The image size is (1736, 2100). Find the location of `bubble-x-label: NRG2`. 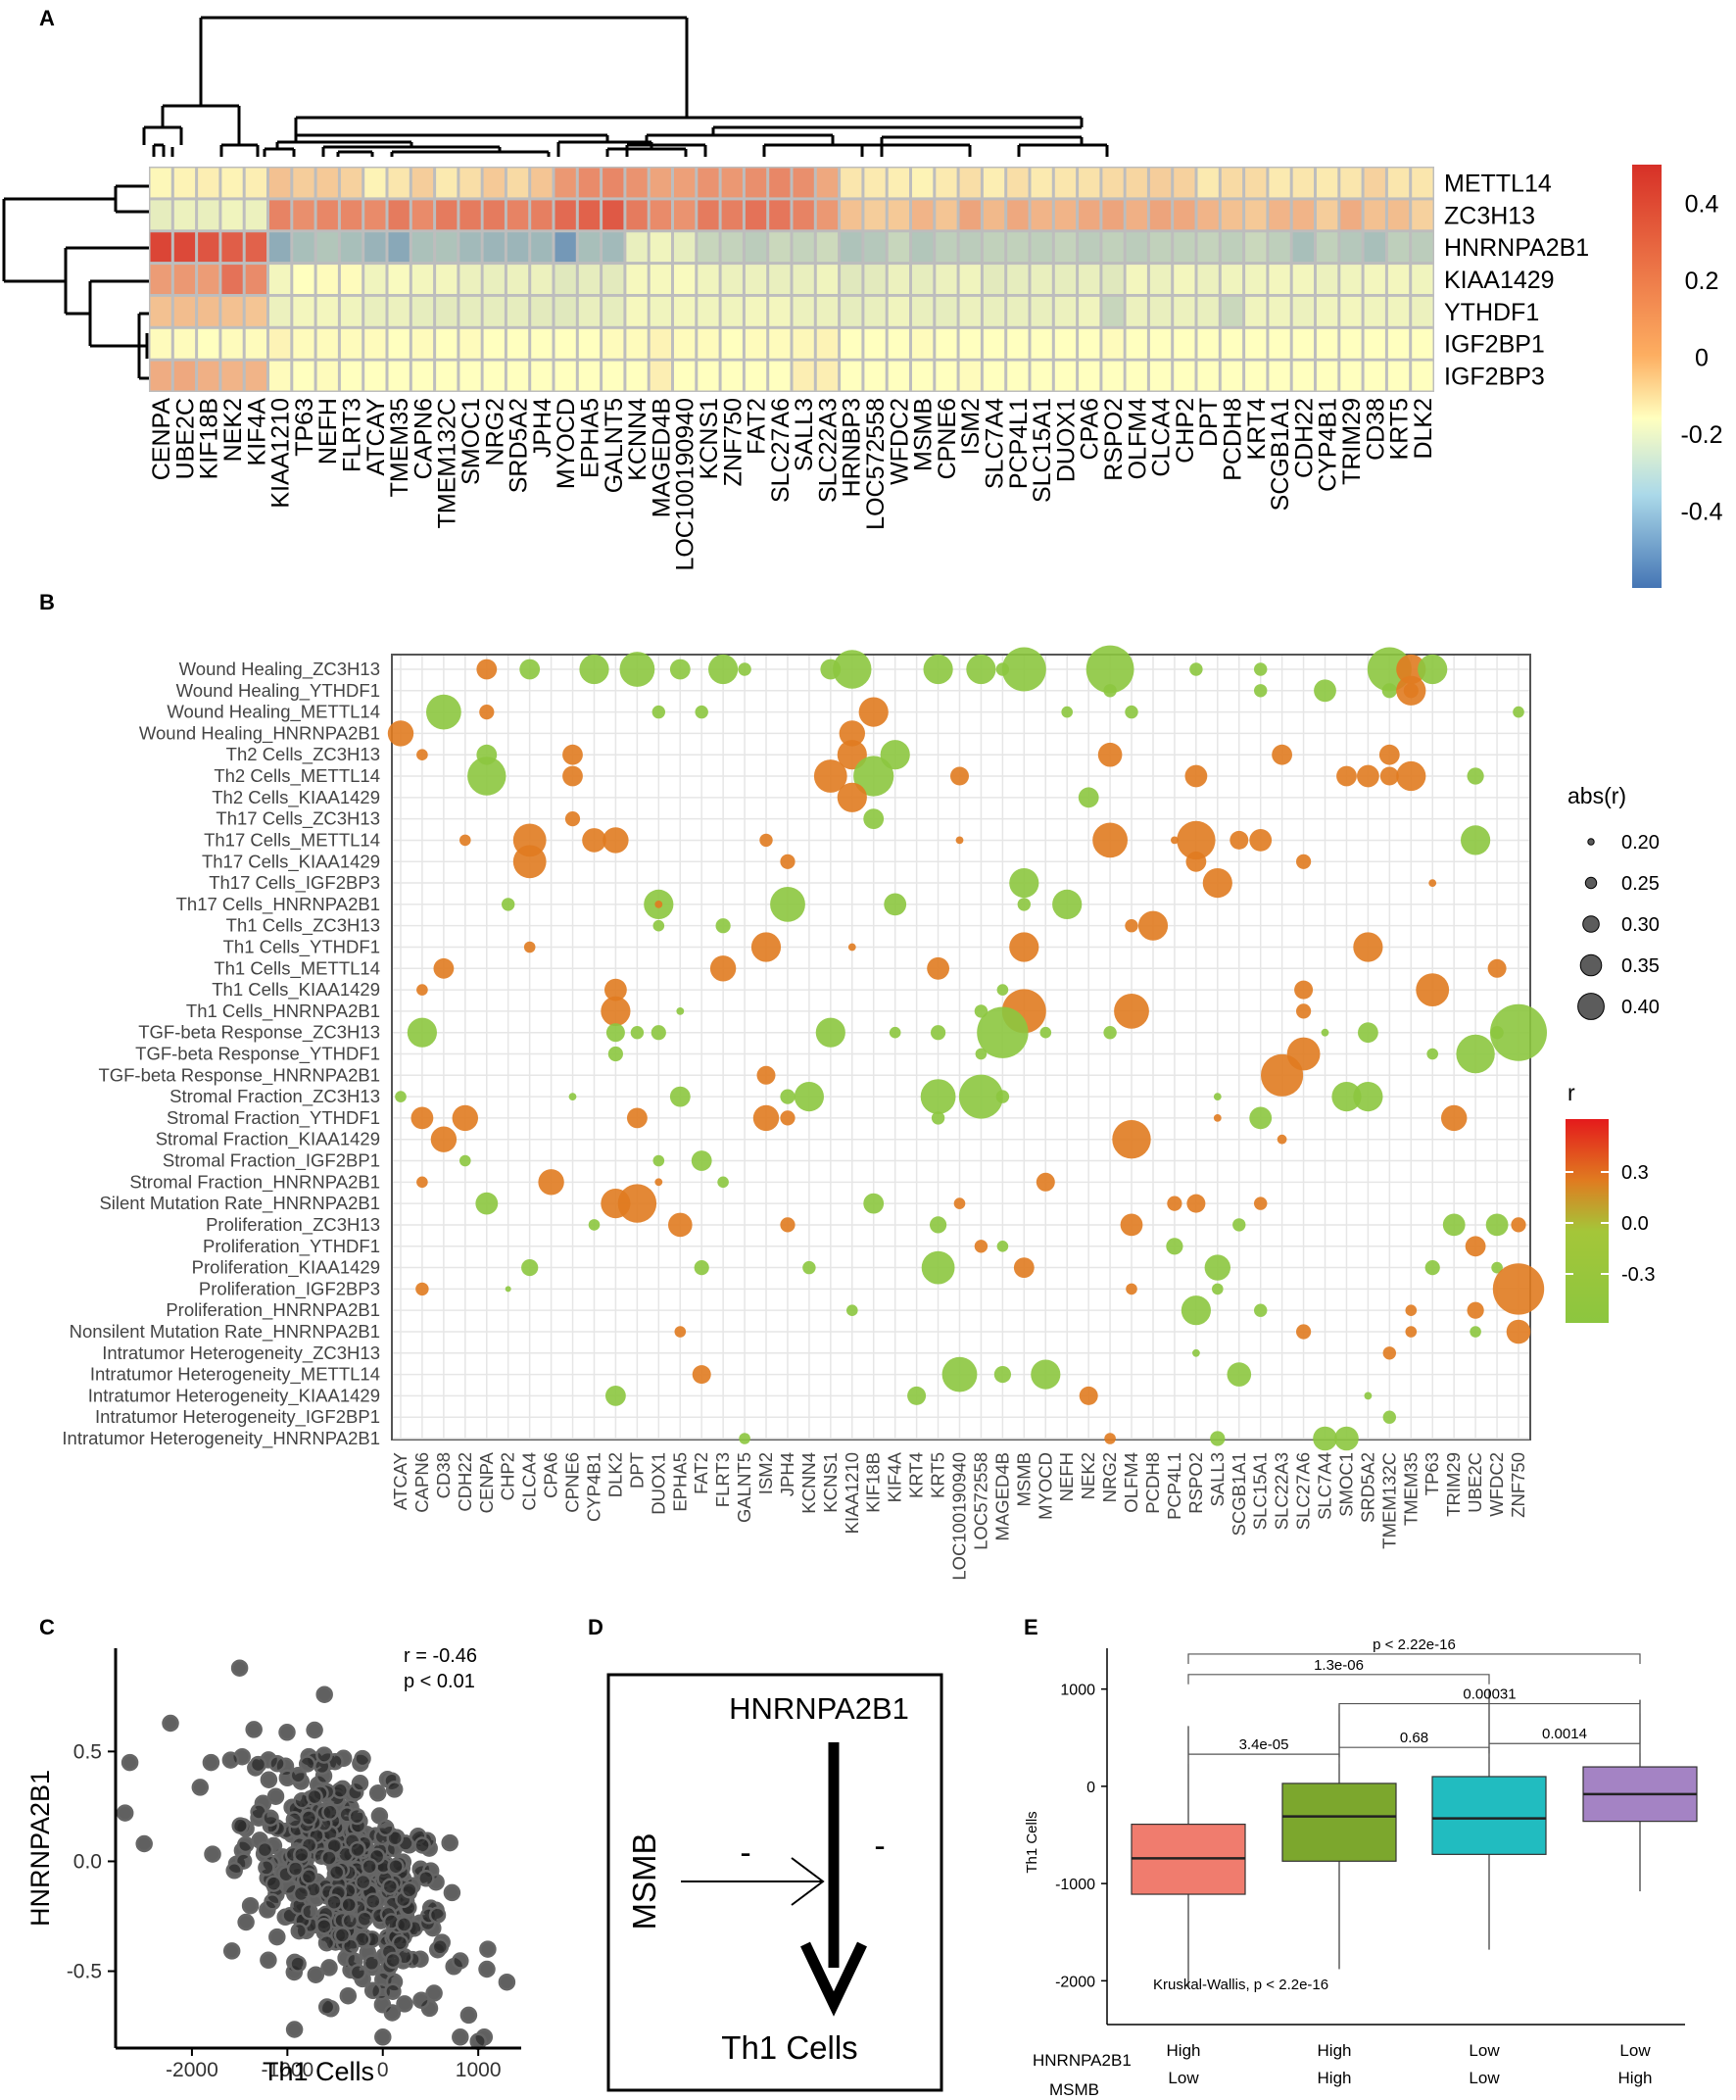

bubble-x-label: NRG2 is located at coordinates (1109, 1477).